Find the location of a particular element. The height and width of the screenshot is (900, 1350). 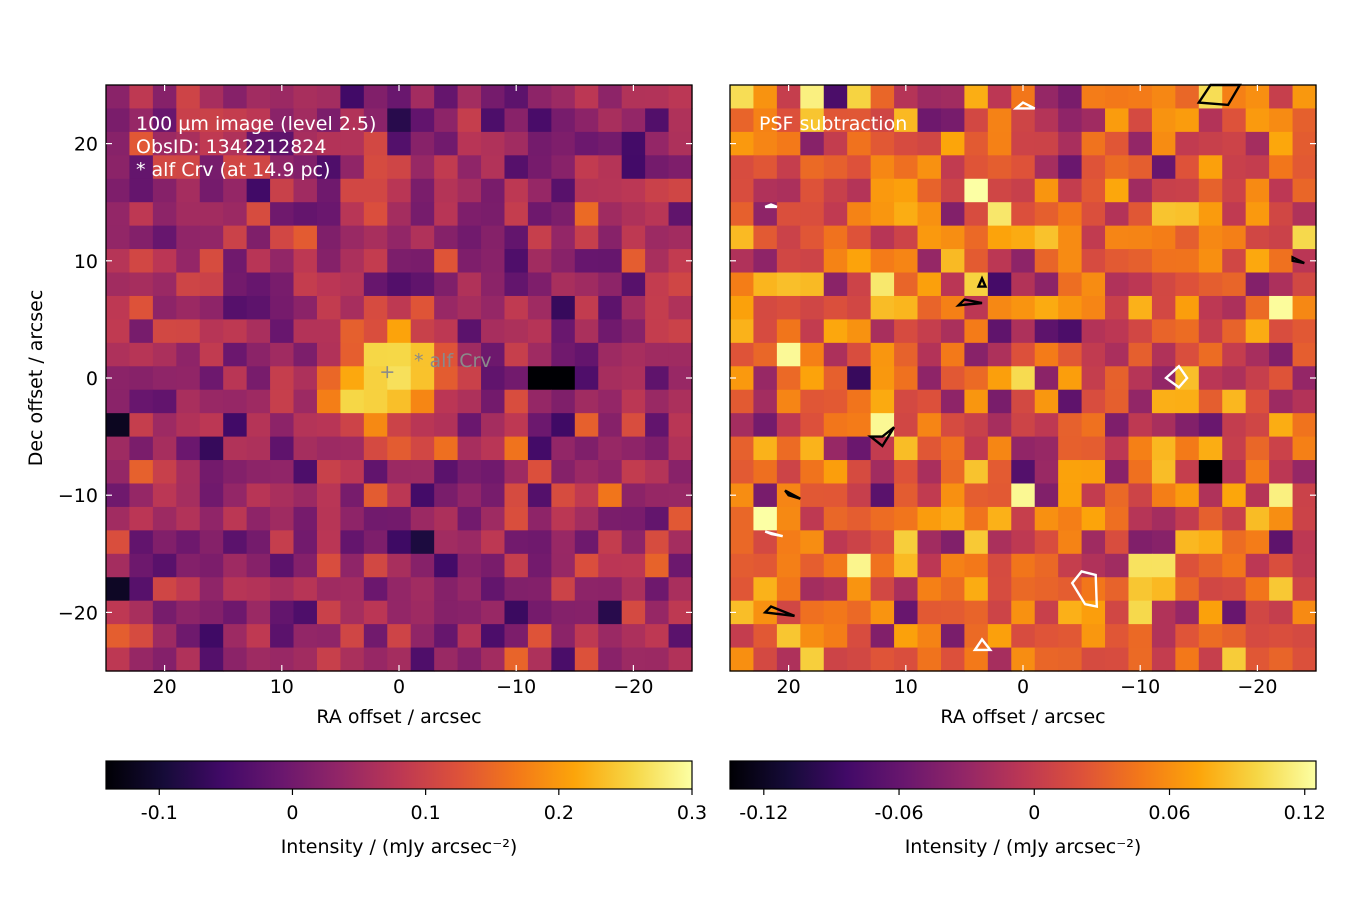

x-tick-label: 0 is located at coordinates (399, 687).